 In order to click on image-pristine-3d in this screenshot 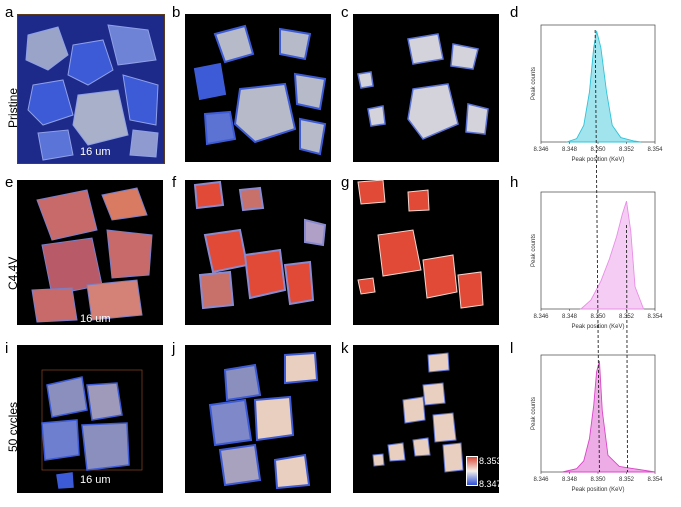, I will do `click(91, 89)`.